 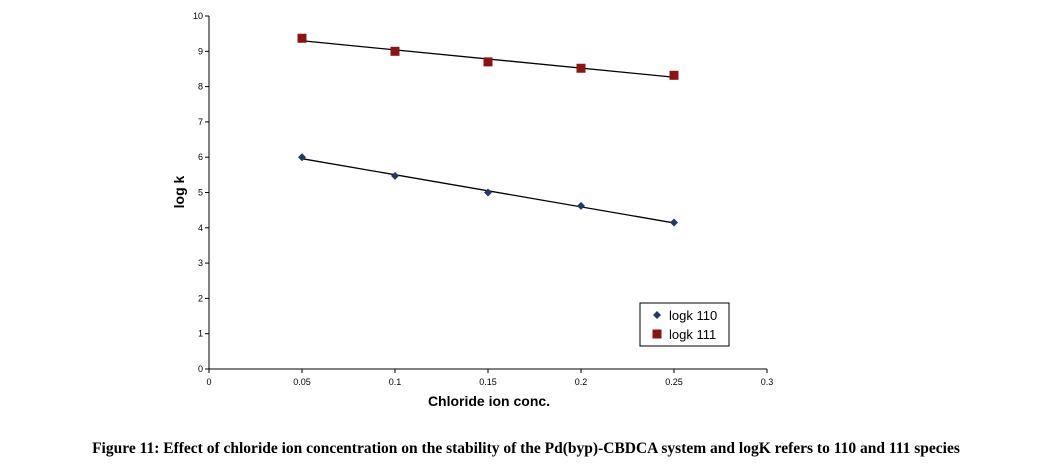 I want to click on legend-box, so click(x=684, y=324).